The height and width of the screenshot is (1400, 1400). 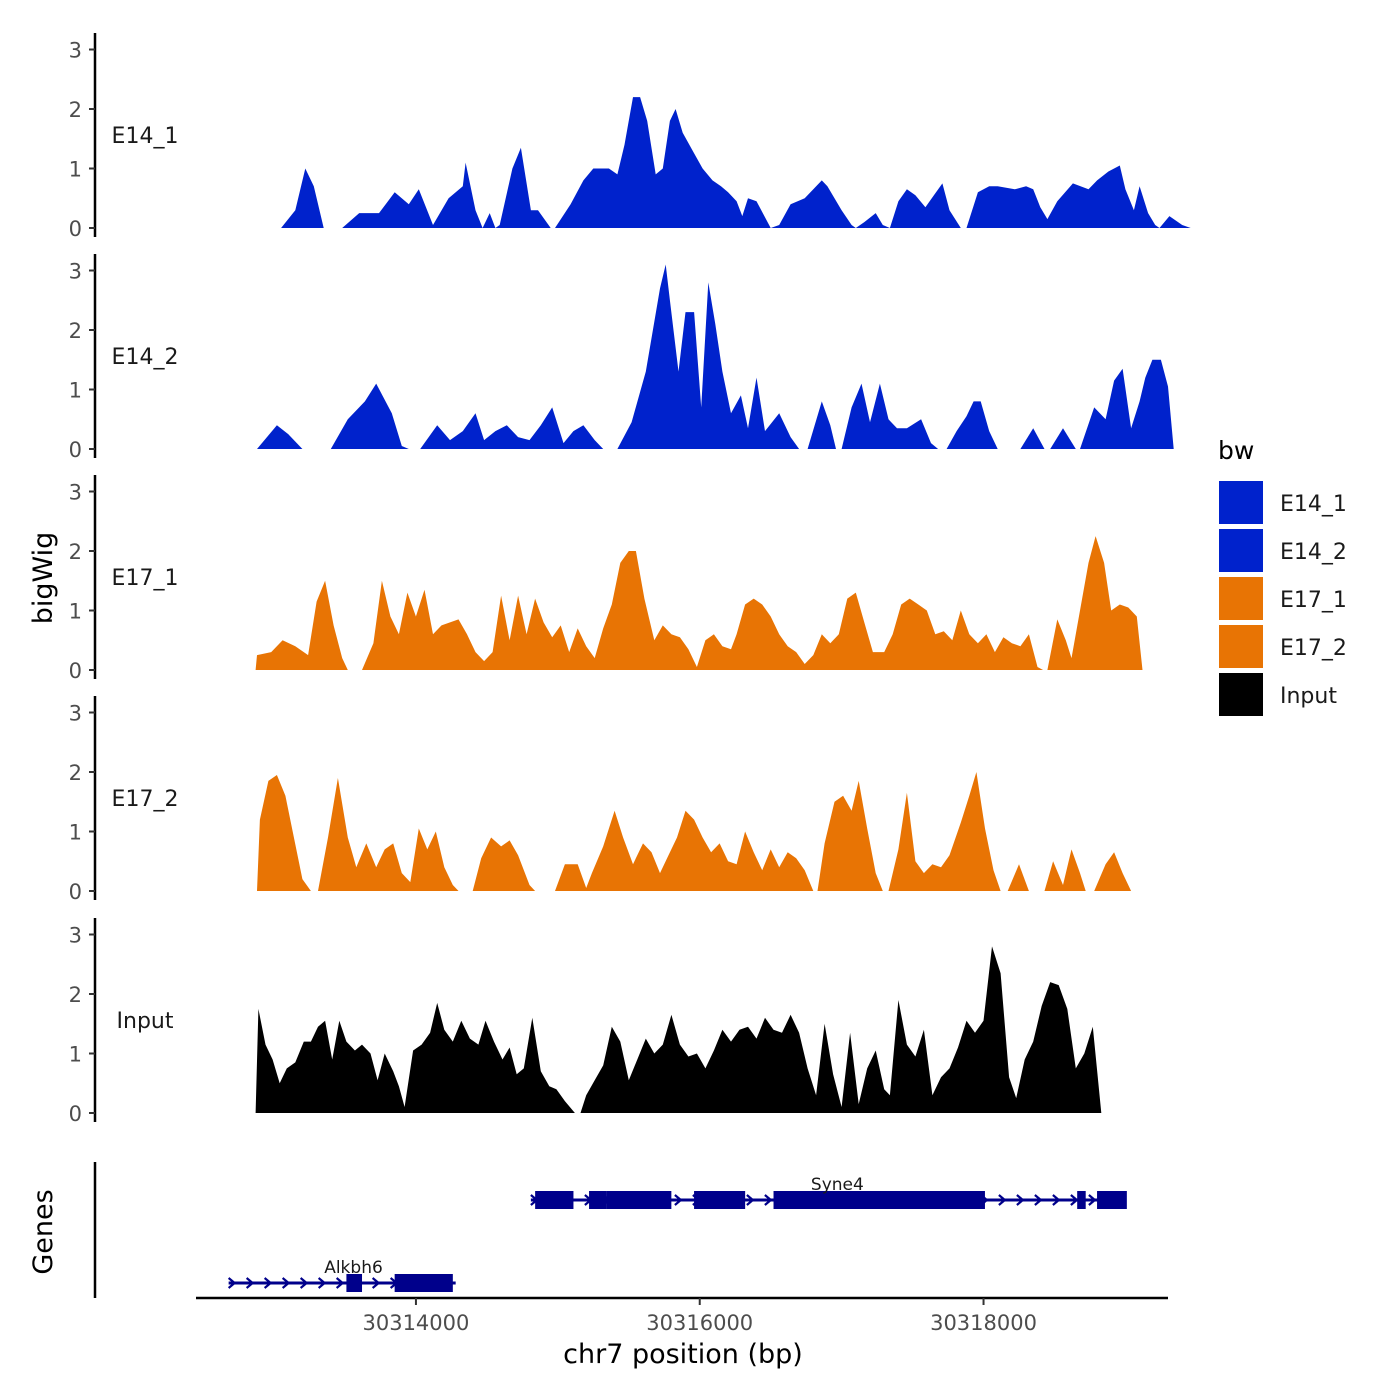 I want to click on track-label-E17_1: E17_1, so click(x=145, y=578).